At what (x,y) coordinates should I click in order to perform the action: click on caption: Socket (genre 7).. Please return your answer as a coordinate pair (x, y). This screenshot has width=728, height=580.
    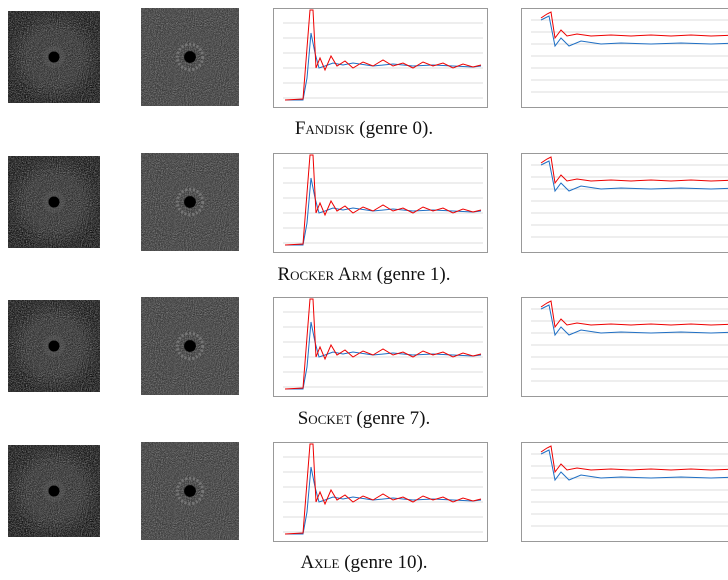
    Looking at the image, I should click on (364, 419).